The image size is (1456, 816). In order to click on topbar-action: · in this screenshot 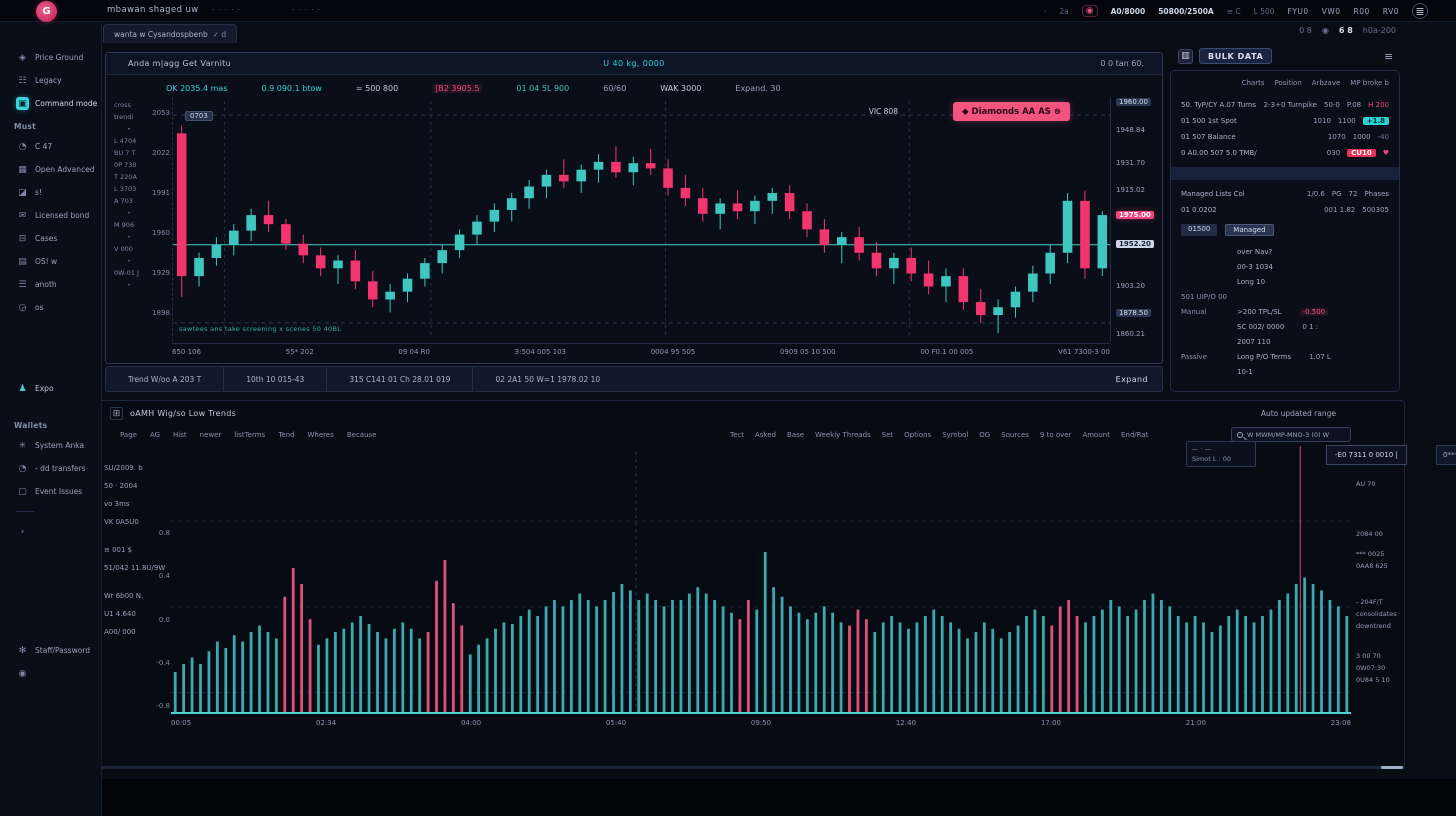, I will do `click(1045, 11)`.